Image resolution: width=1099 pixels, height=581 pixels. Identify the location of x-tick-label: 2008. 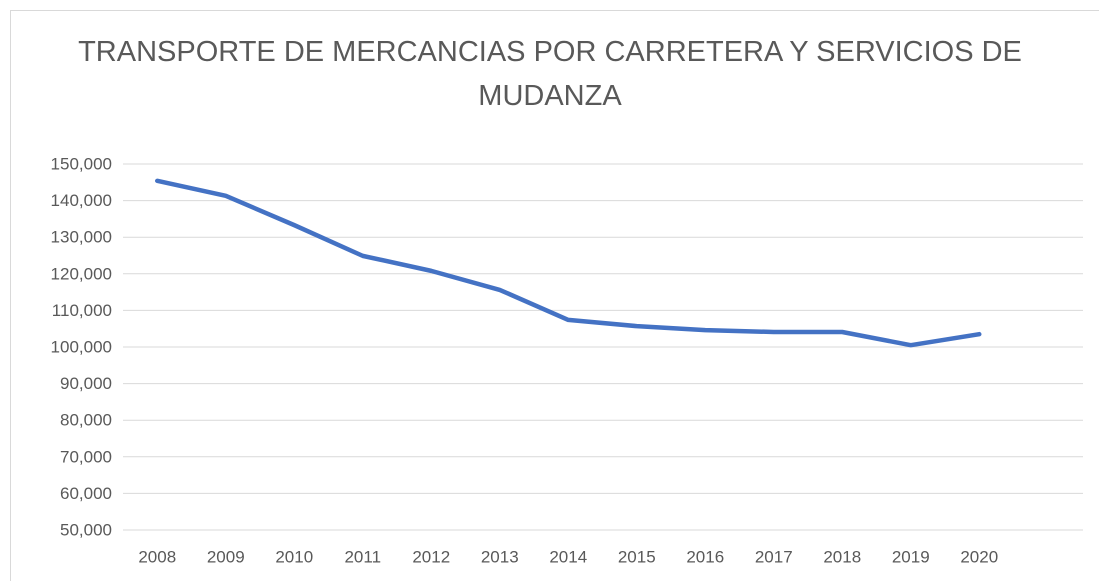
(157, 556).